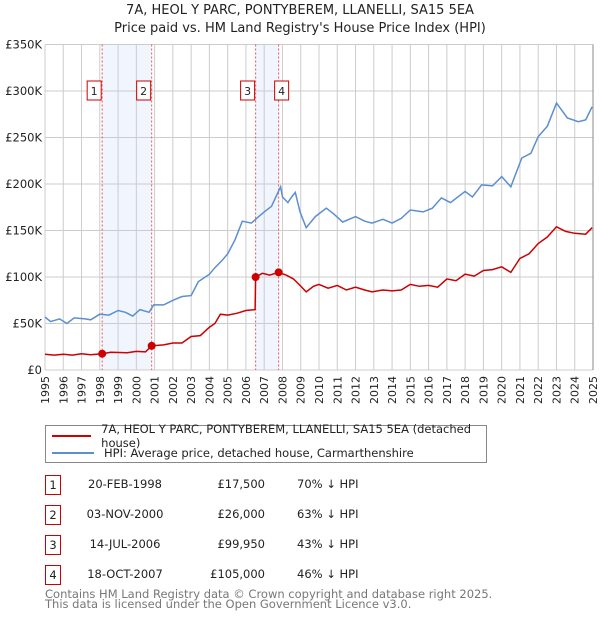 This screenshot has height=620, width=600. Describe the element at coordinates (237, 574) in the screenshot. I see `sale-price: £105,000` at that location.